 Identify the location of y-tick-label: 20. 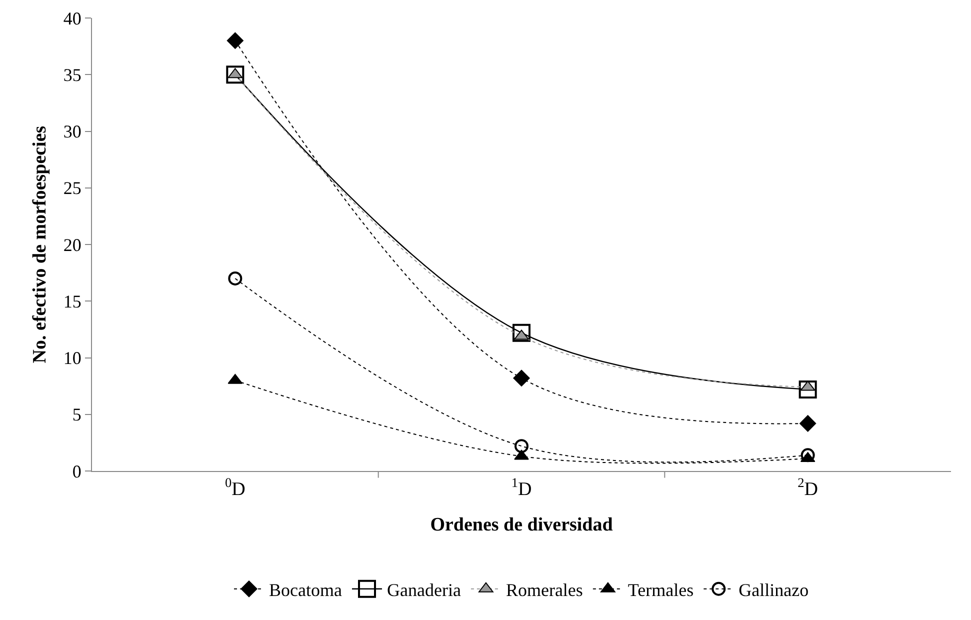
(72, 244).